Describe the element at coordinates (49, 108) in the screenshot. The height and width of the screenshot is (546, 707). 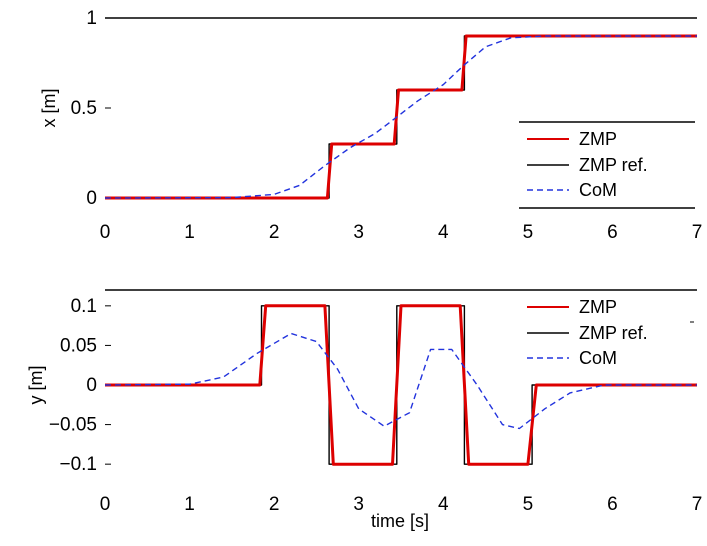
I see `y-axis-label: x [m]` at that location.